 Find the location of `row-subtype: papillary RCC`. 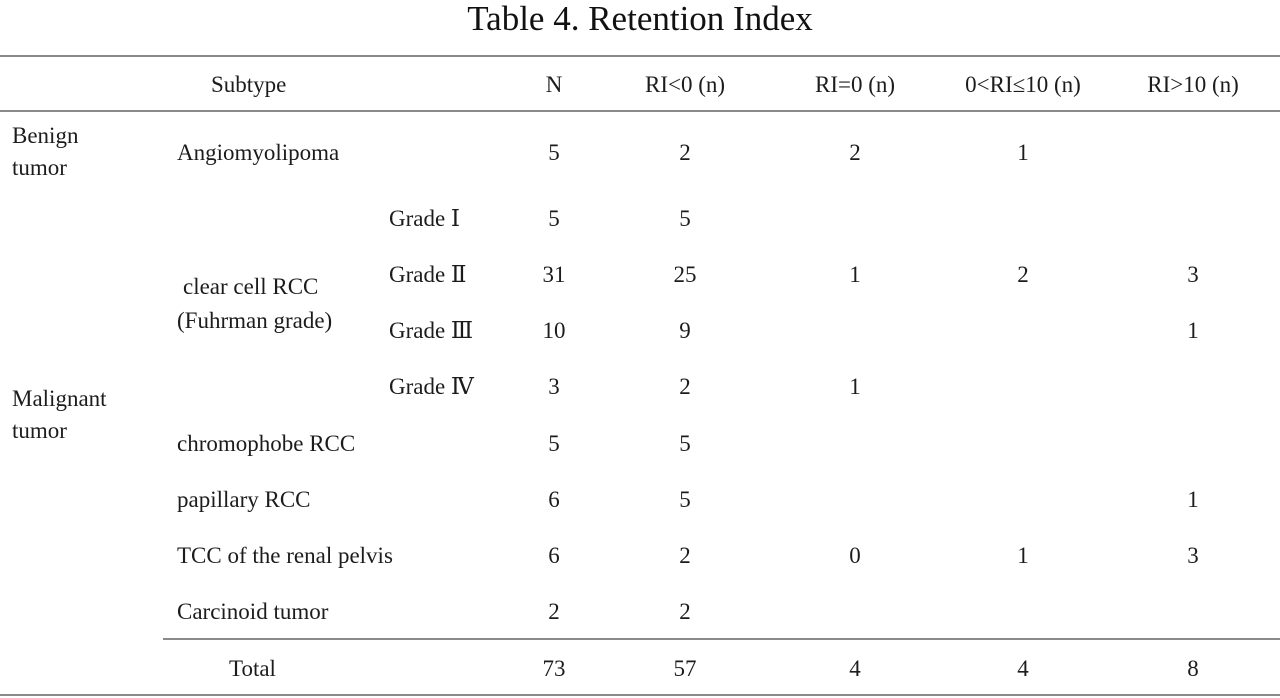

row-subtype: papillary RCC is located at coordinates (244, 499).